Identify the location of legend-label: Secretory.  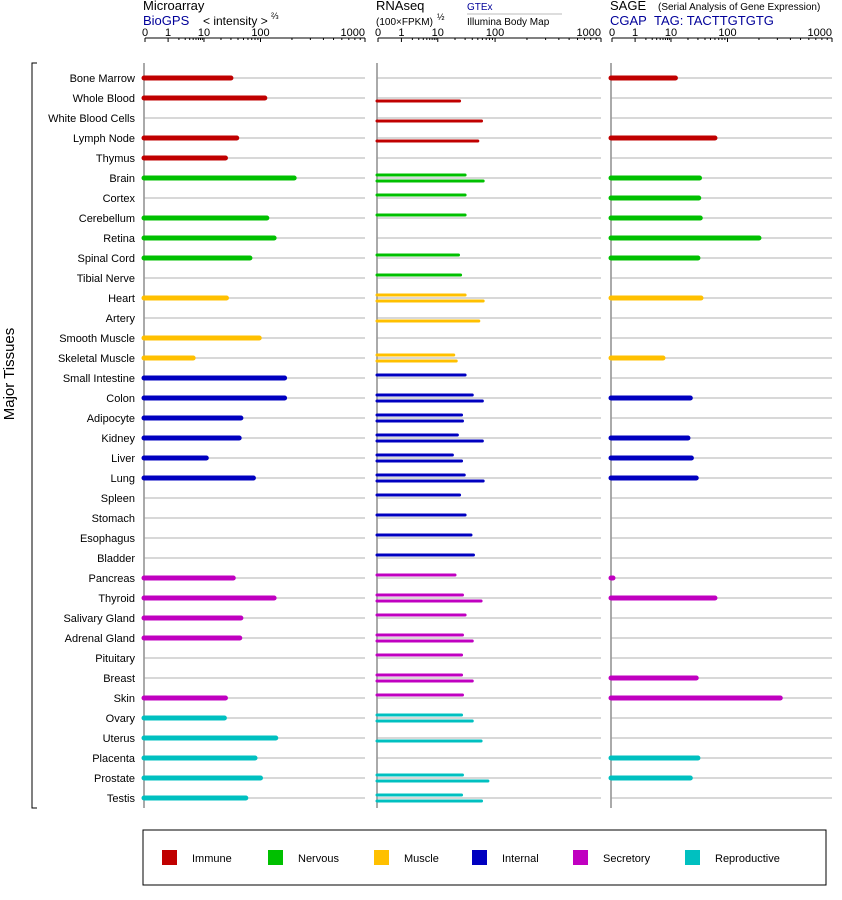
(627, 859).